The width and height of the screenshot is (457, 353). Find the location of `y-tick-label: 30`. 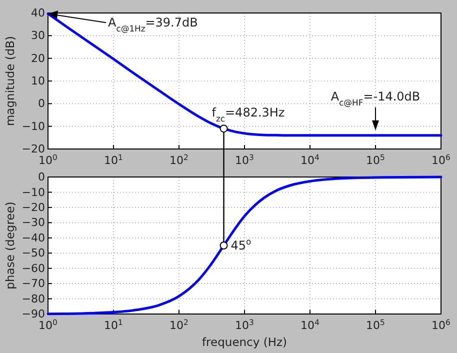

y-tick-label: 30 is located at coordinates (38, 35).